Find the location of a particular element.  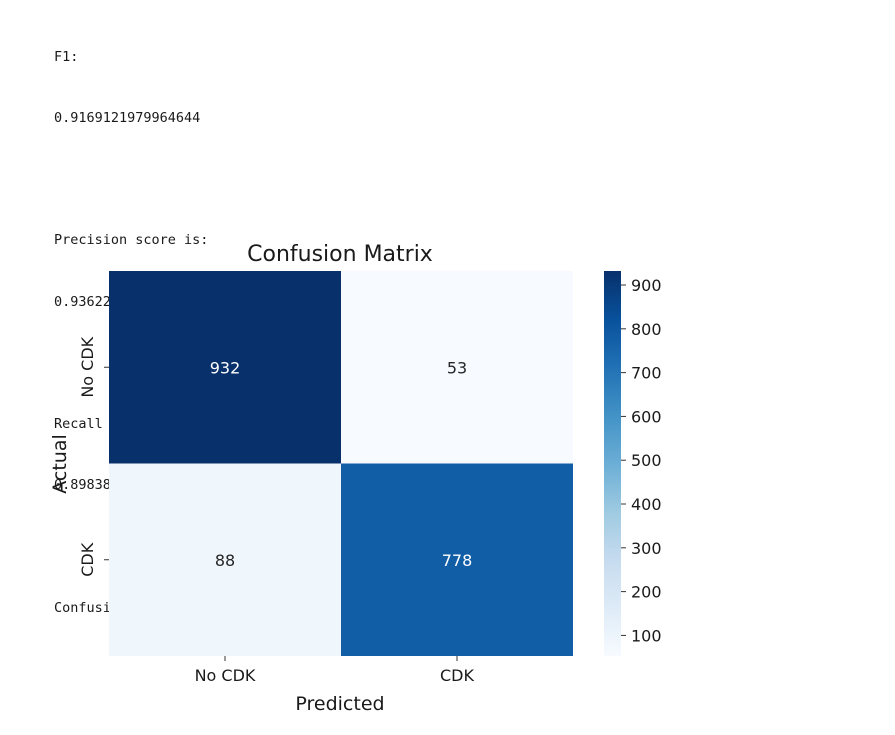

cell-annotation: 53 is located at coordinates (457, 367).